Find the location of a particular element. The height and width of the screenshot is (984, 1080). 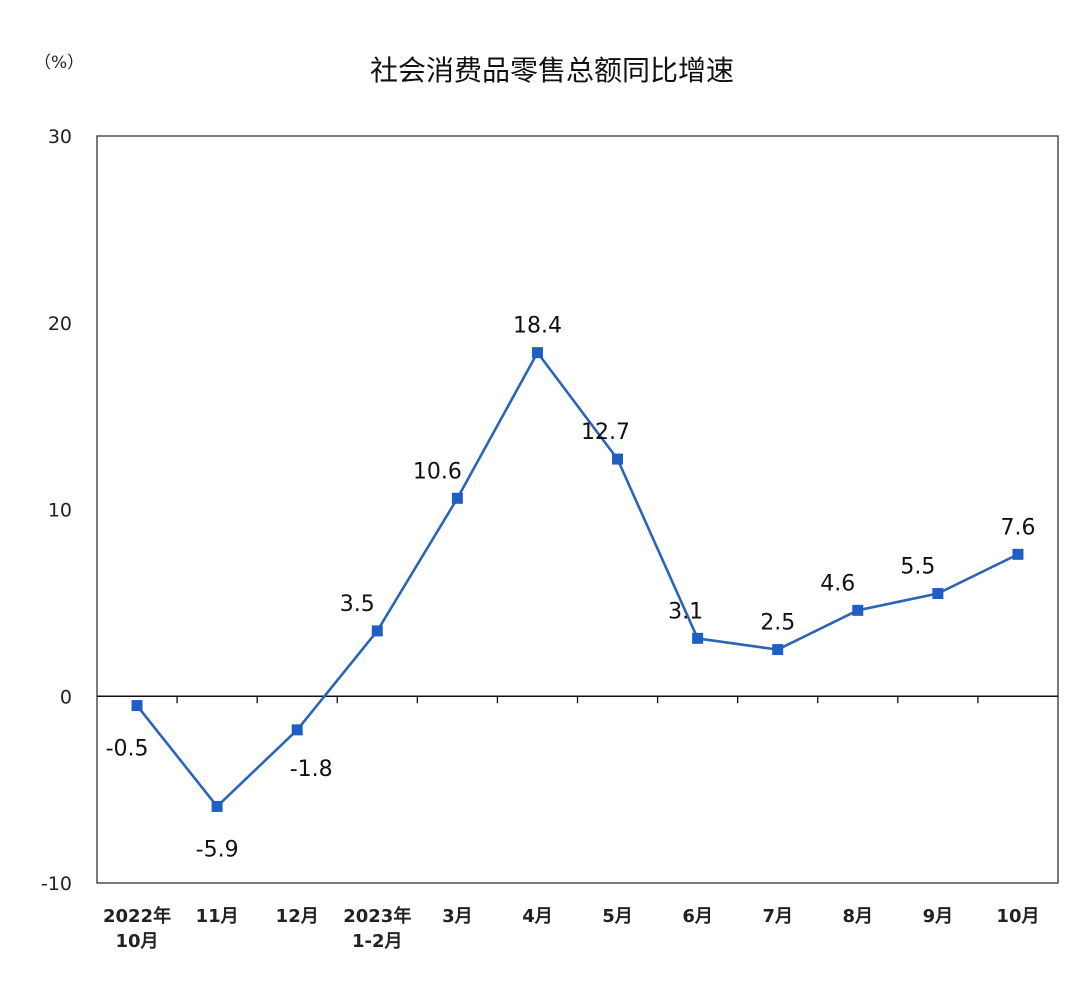

chart-title: 社会消费品零售总额同比增速 is located at coordinates (552, 70).